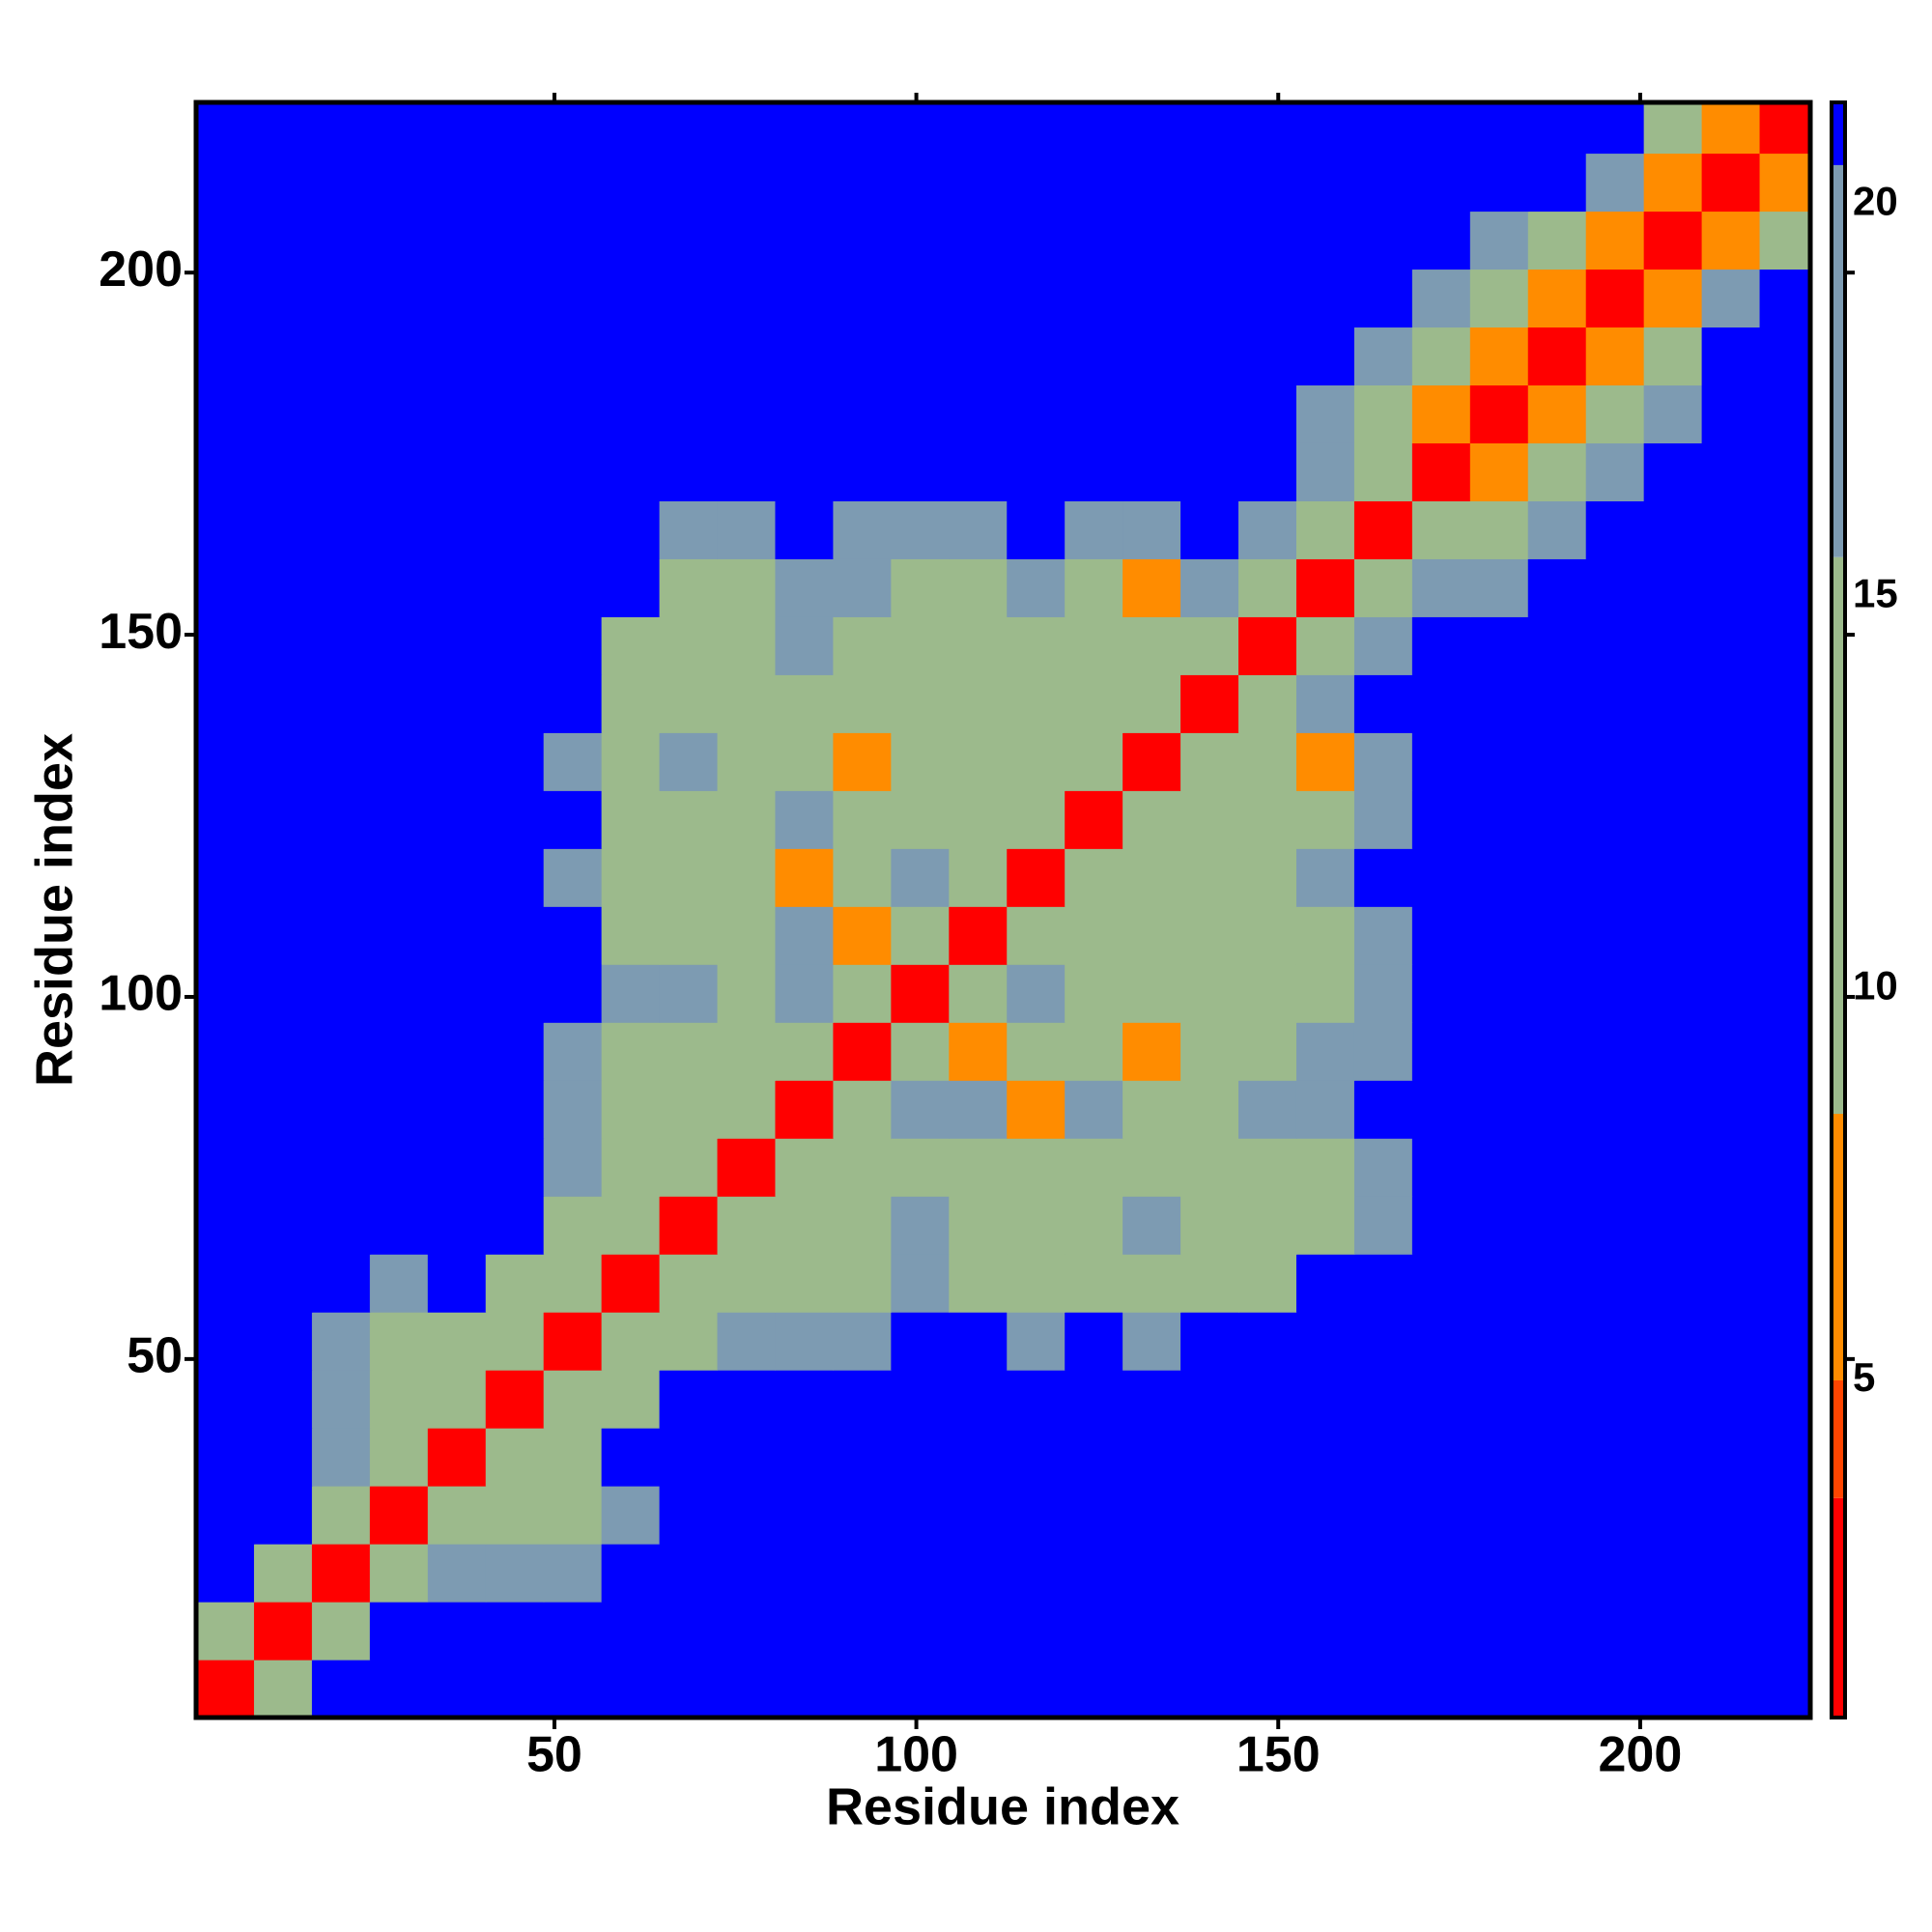  Describe the element at coordinates (141, 632) in the screenshot. I see `y-tick-label: 150` at that location.